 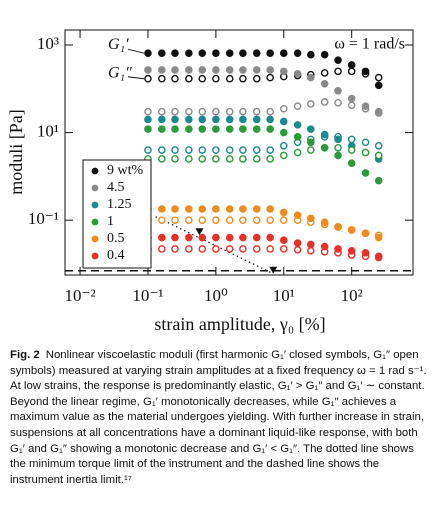 What do you see at coordinates (117, 214) in the screenshot?
I see `legend-box` at bounding box center [117, 214].